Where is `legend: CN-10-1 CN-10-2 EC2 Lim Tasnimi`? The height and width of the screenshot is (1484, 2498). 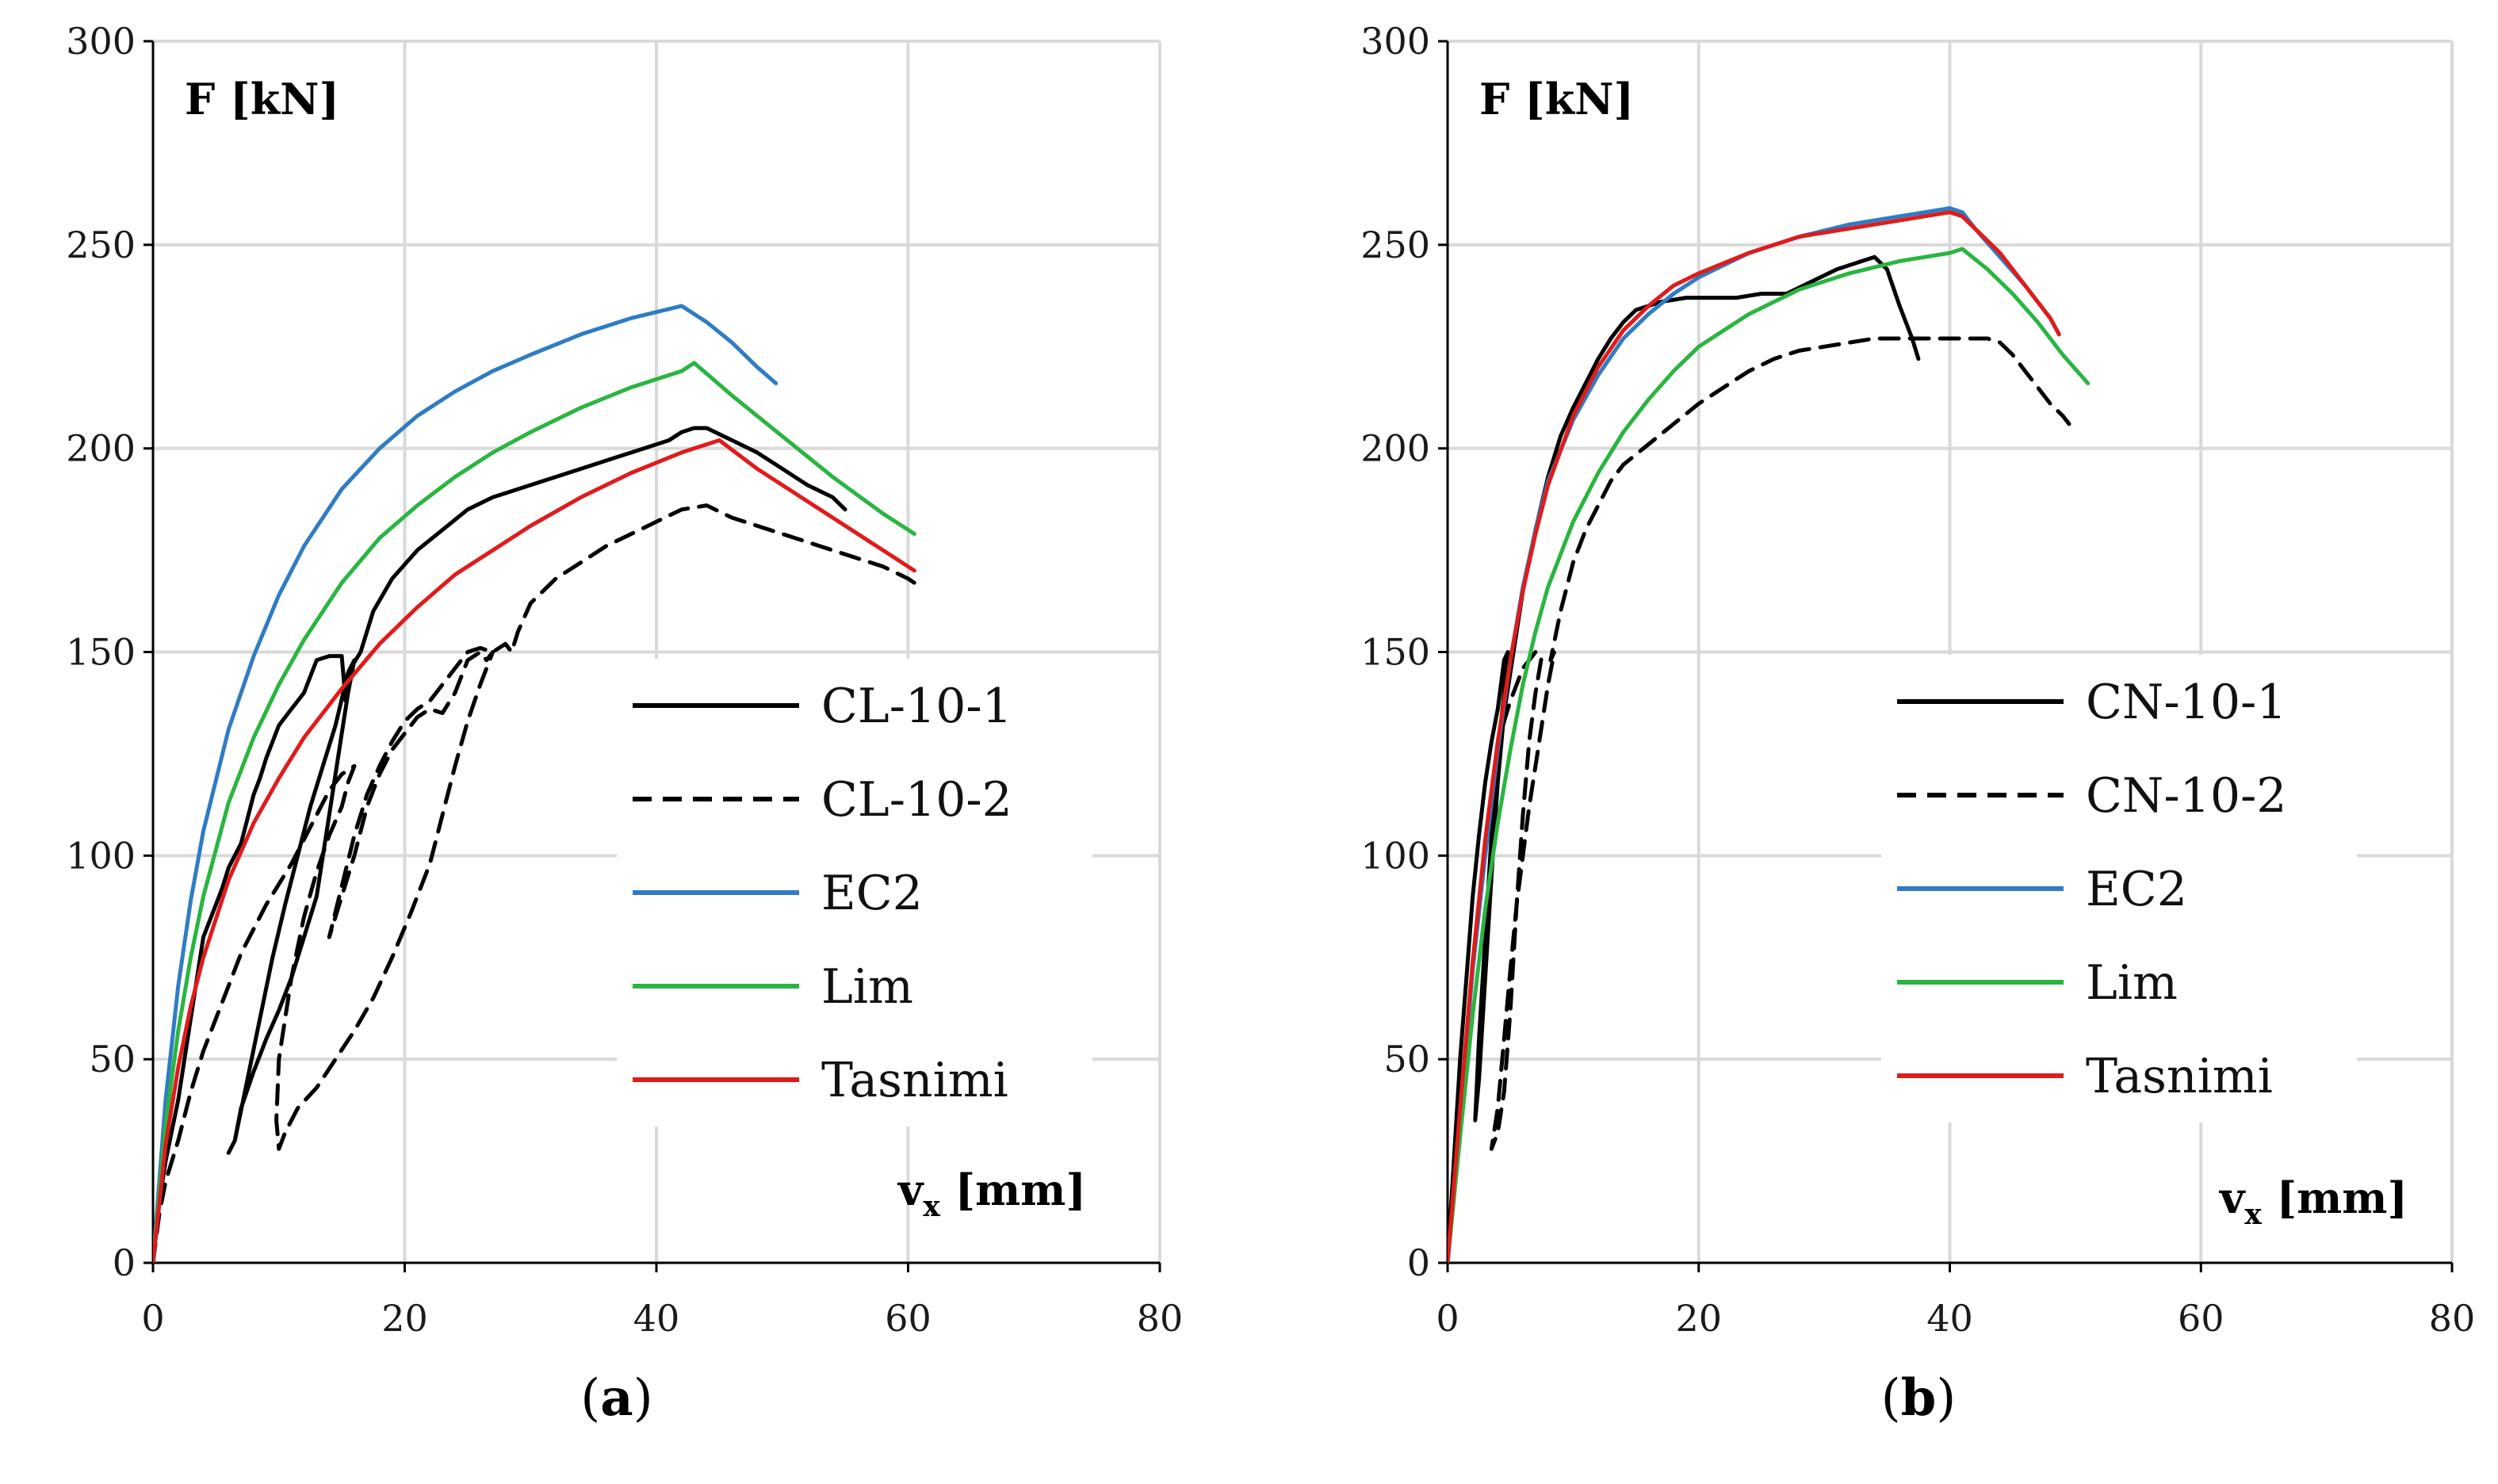 legend: CN-10-1 CN-10-2 EC2 Lim Tasnimi is located at coordinates (2091, 889).